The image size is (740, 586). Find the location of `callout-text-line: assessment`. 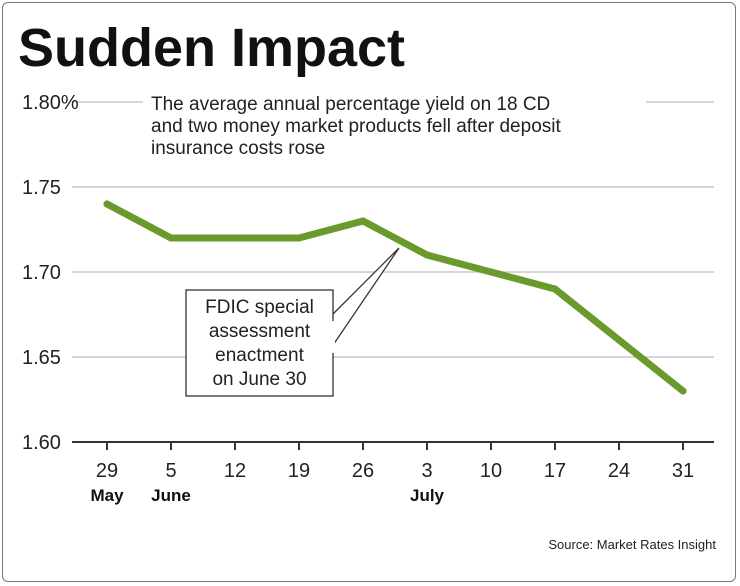

callout-text-line: assessment is located at coordinates (260, 331).